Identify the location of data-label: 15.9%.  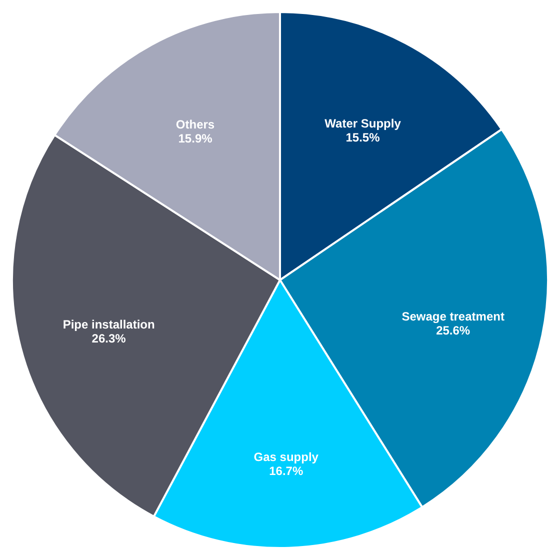
(195, 139).